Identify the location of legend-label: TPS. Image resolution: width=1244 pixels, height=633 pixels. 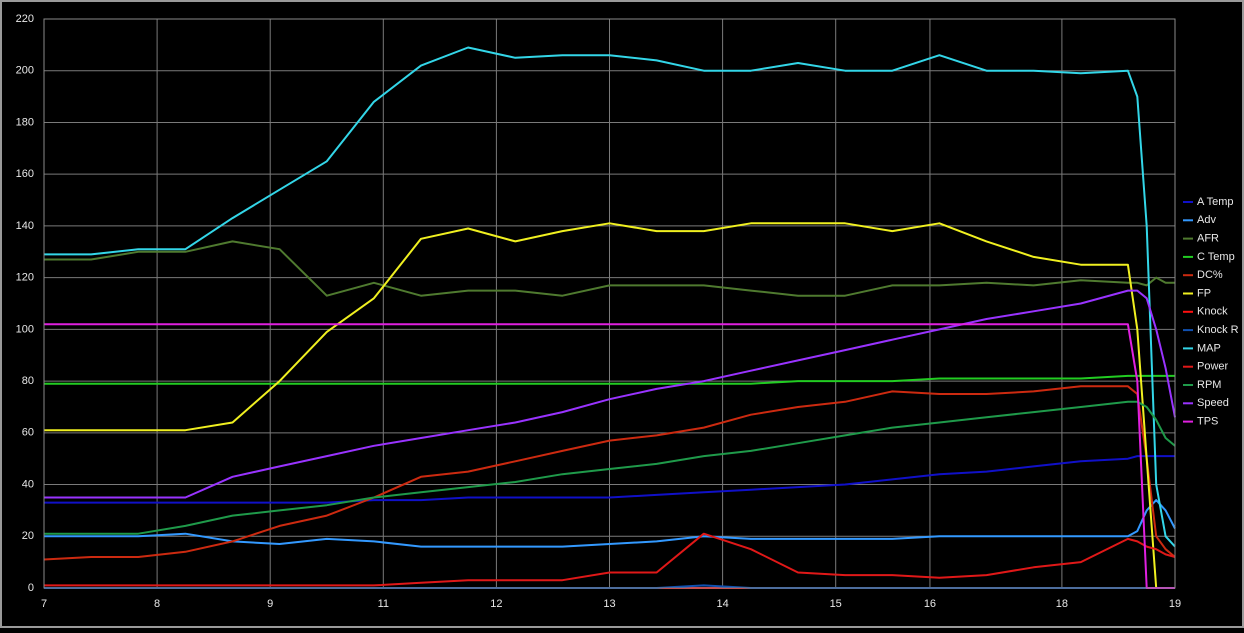
(1207, 422).